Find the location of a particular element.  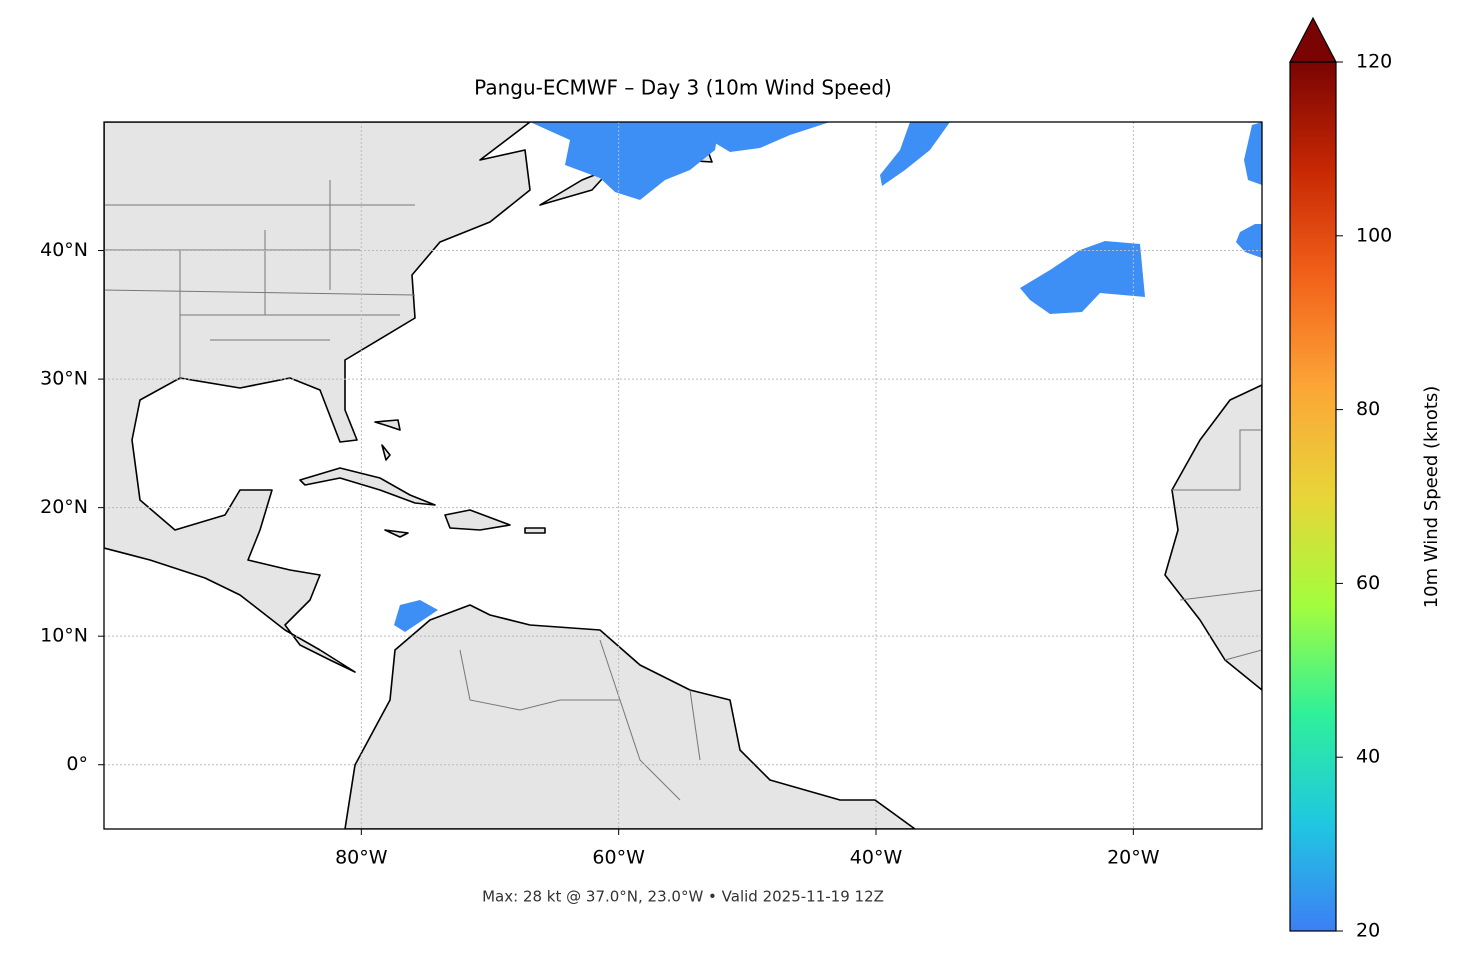

colorbar-tick-label: 80 is located at coordinates (1368, 409).